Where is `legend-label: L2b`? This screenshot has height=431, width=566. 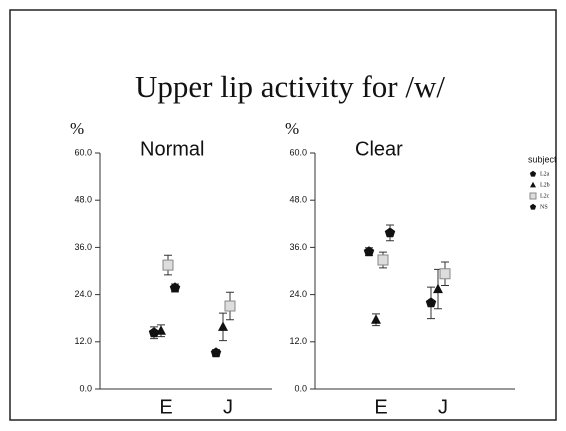
legend-label: L2b is located at coordinates (545, 185).